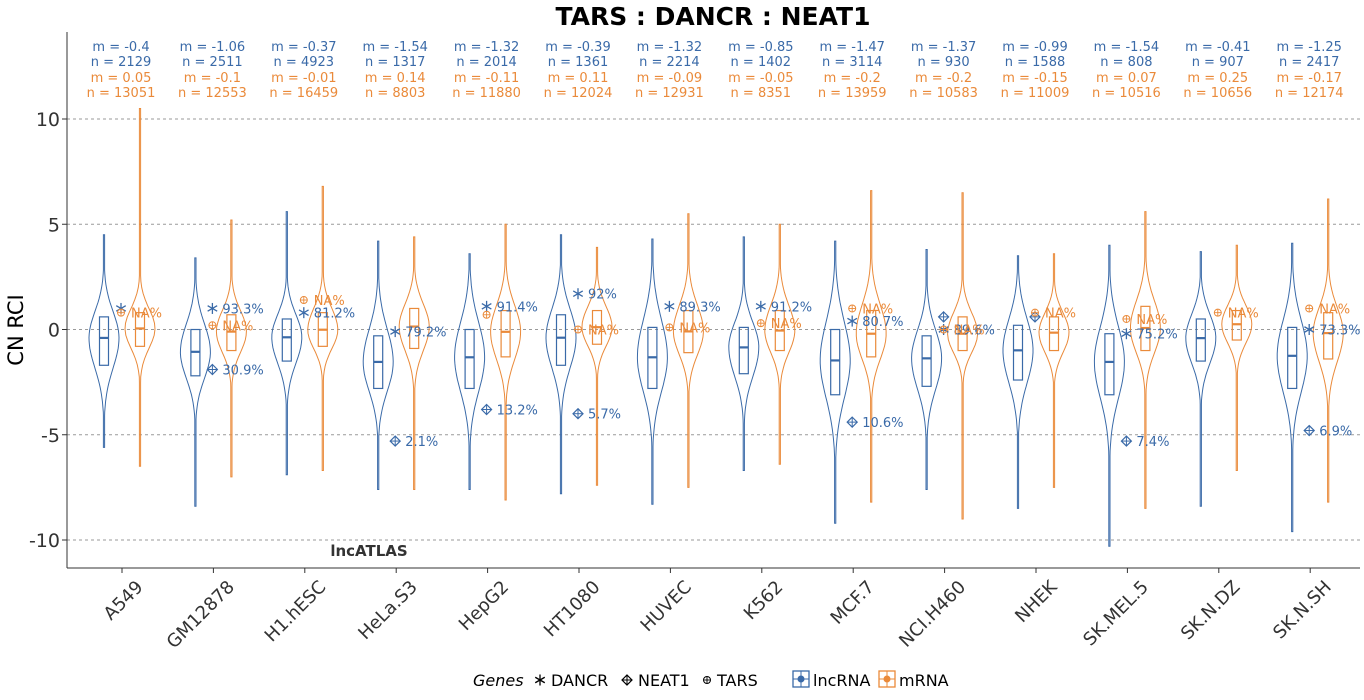 The image size is (1364, 700). Describe the element at coordinates (943, 47) in the screenshot. I see `stat-label: m = -1.37` at that location.